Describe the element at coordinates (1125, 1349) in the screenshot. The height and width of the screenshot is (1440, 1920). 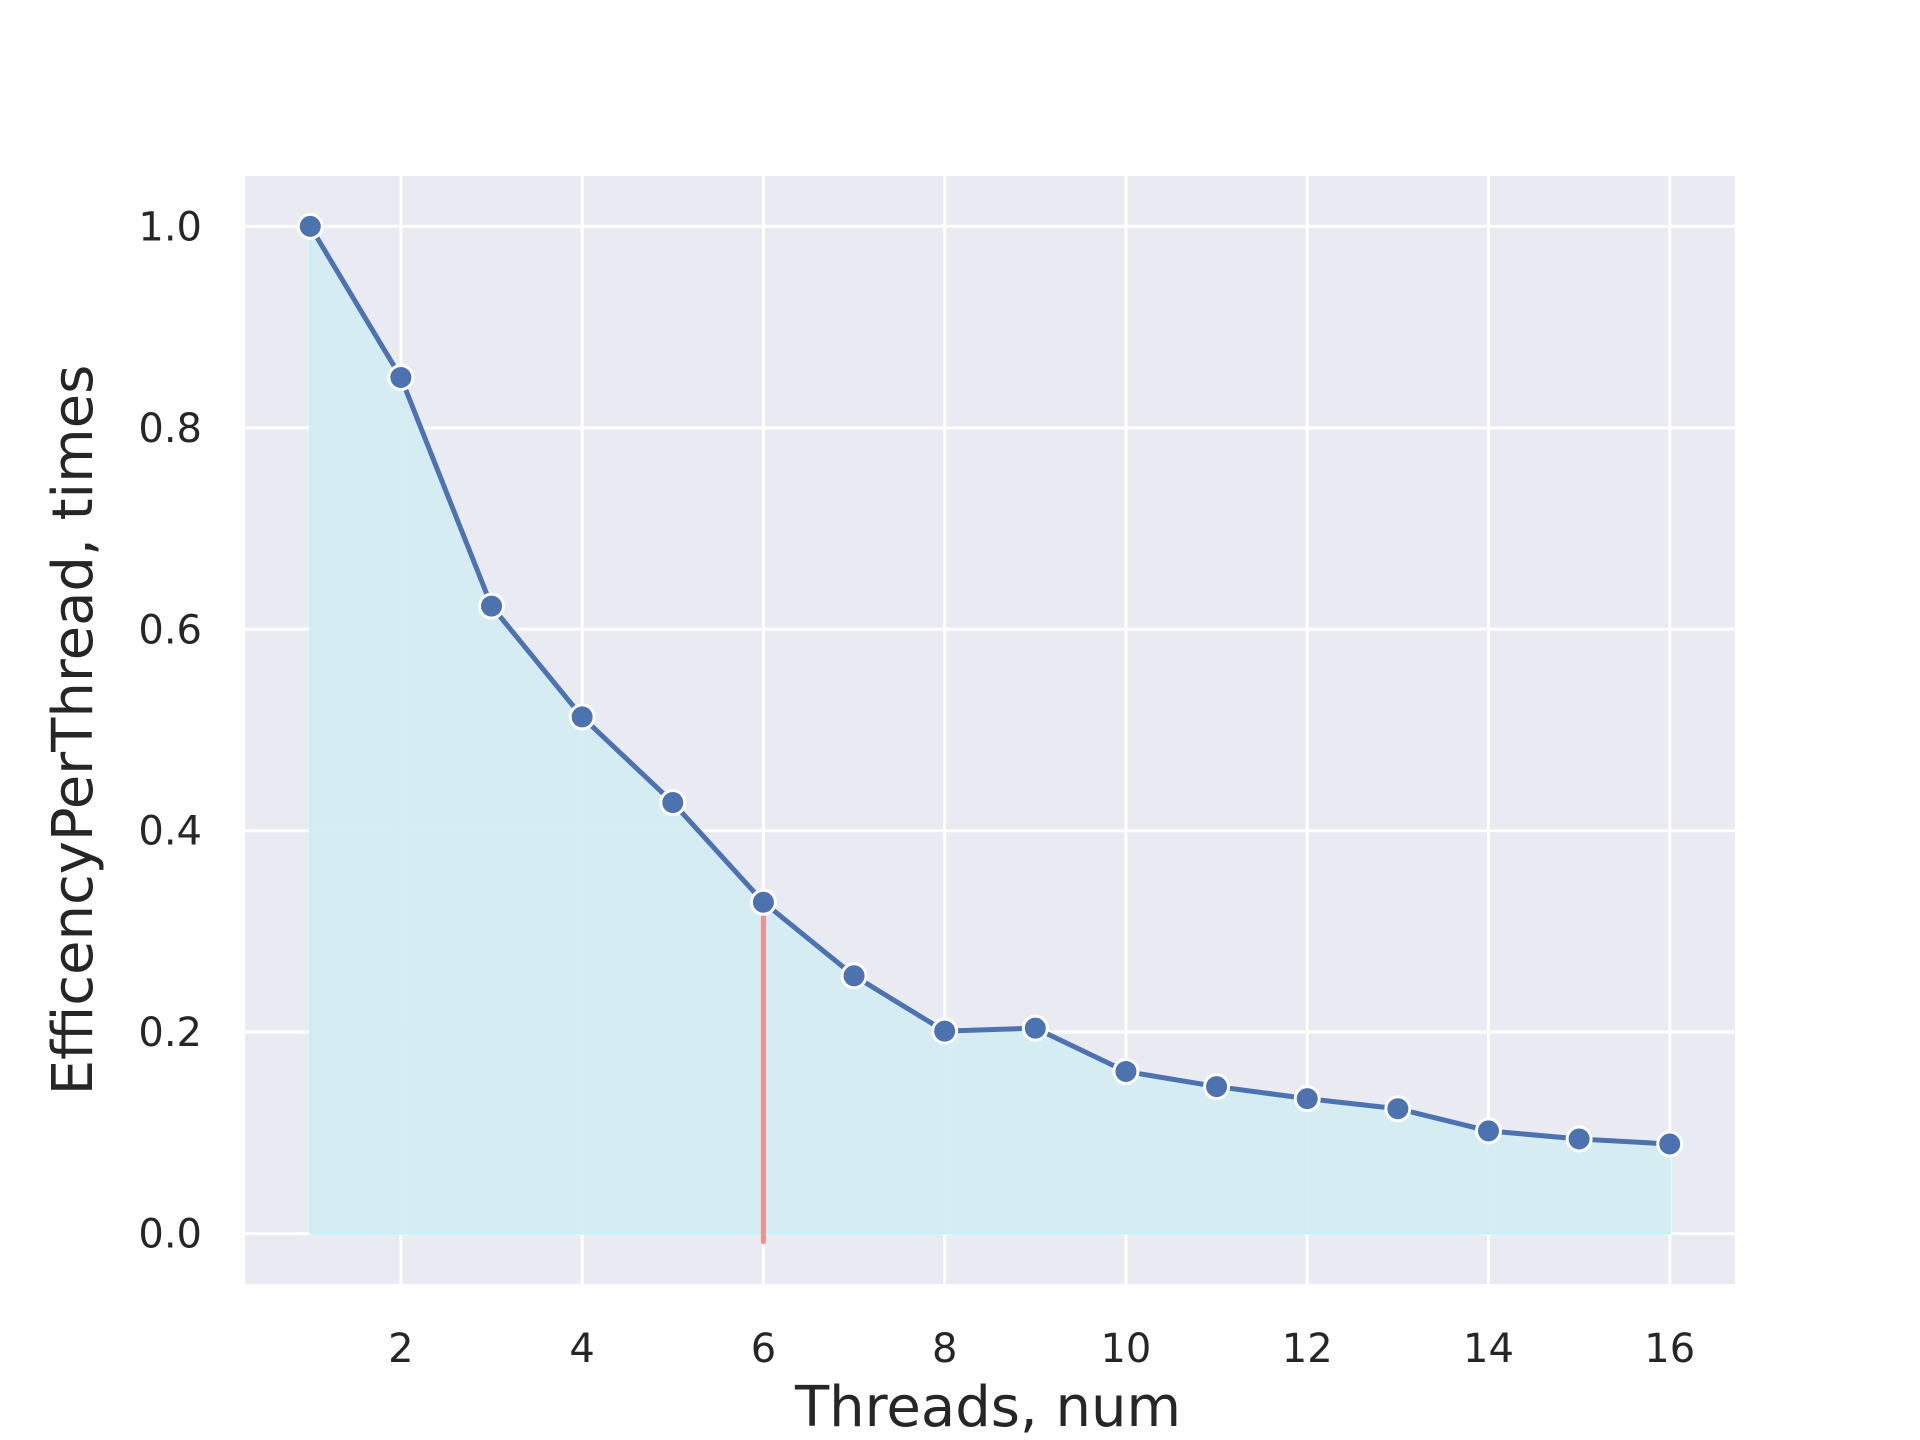
I see `x-tick-label: 10` at that location.